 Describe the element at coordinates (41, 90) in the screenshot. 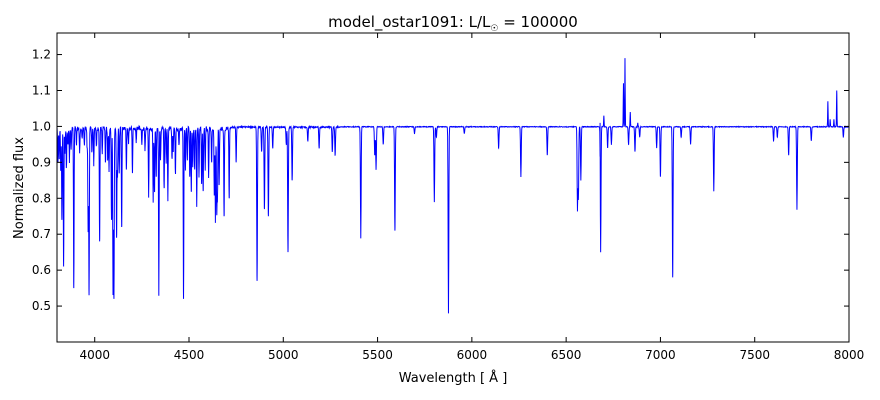

I see `y-tick-label: 1.1` at that location.